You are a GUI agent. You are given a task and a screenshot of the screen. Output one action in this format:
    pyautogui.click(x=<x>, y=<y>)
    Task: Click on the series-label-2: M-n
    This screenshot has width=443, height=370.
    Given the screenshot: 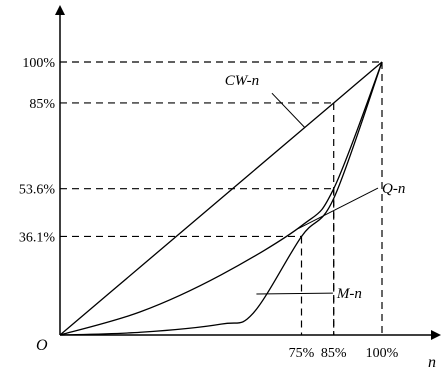 What is the action you would take?
    pyautogui.click(x=349, y=294)
    